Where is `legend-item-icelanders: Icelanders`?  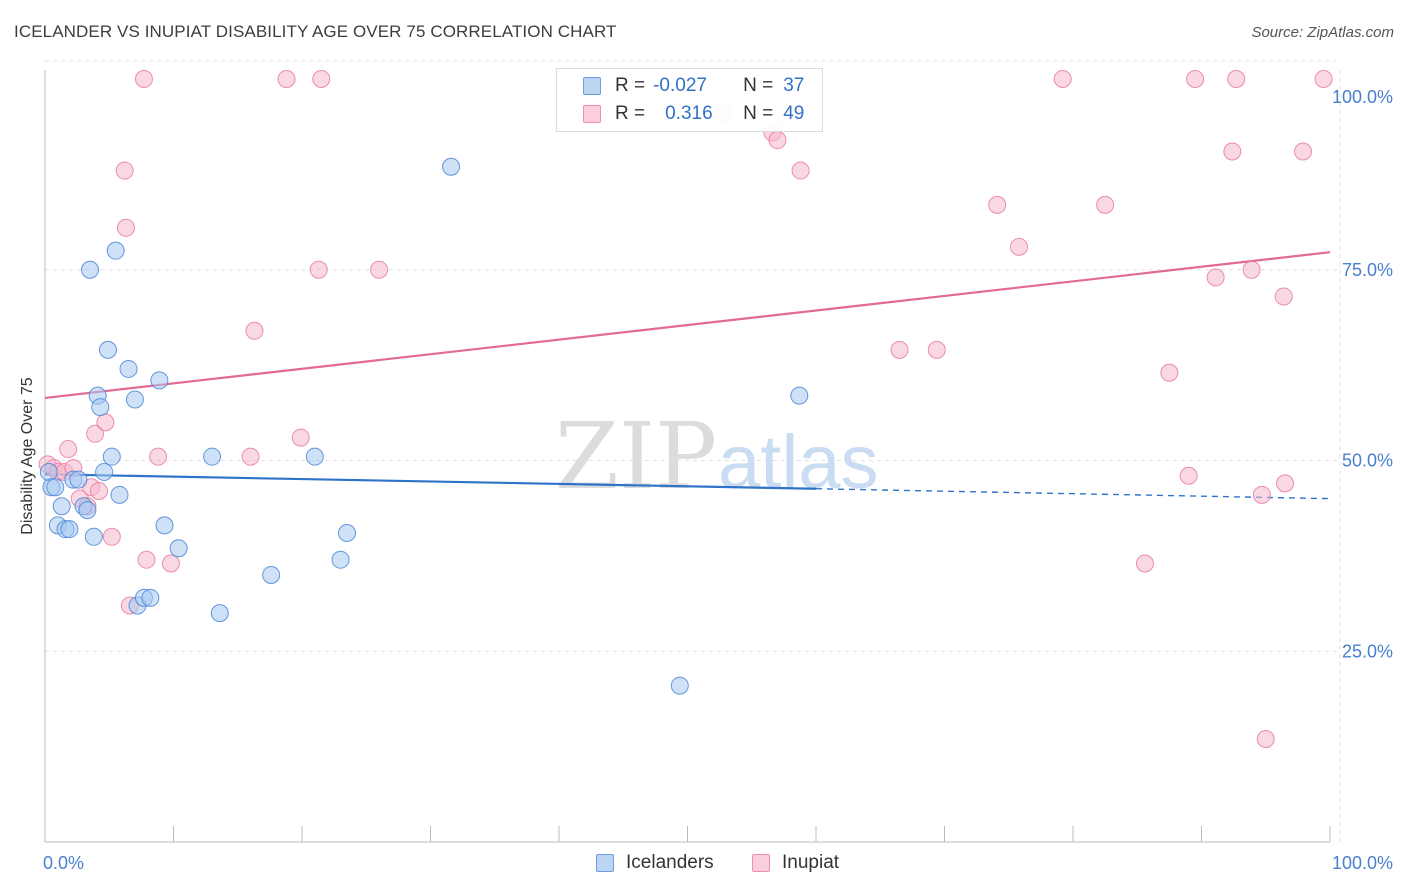
legend-item-icelanders: Icelanders is located at coordinates (655, 863).